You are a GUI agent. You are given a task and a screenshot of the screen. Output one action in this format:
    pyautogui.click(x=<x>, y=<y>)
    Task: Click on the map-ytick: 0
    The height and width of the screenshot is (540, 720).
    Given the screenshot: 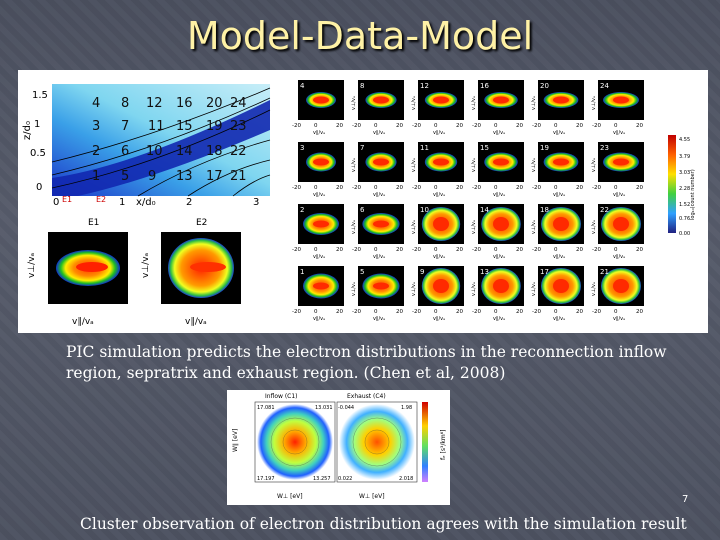 What is the action you would take?
    pyautogui.click(x=39, y=187)
    